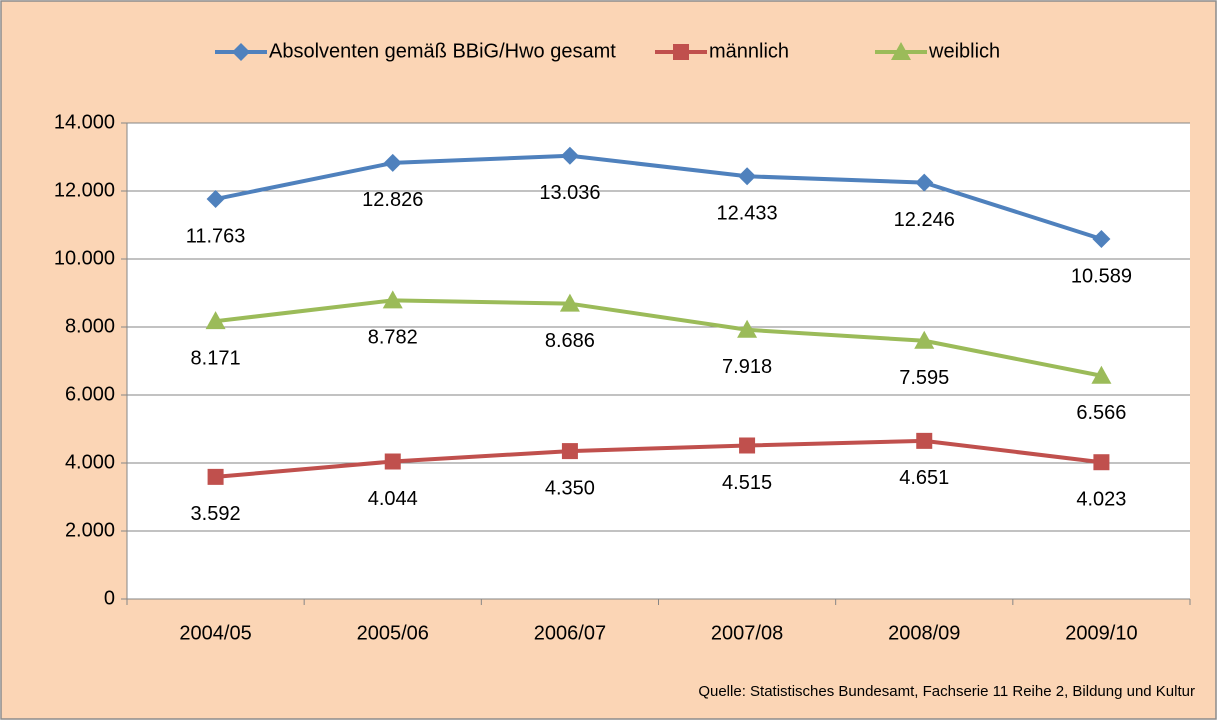  Describe the element at coordinates (924, 478) in the screenshot. I see `data-label: 4.651` at that location.